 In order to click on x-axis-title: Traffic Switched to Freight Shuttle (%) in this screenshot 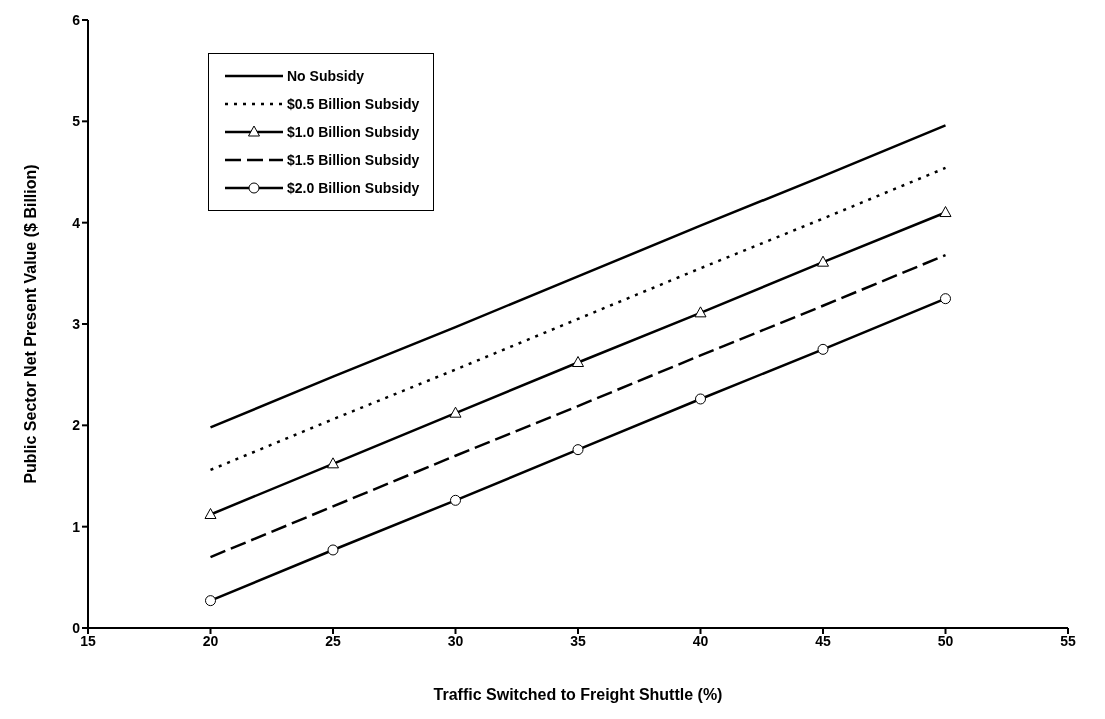, I will do `click(578, 694)`.